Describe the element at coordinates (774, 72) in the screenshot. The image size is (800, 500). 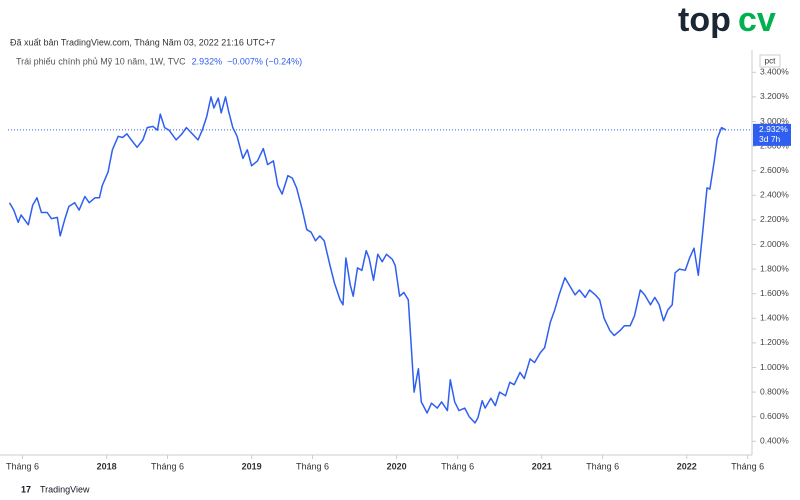
I see `y-tick-label: 3.400%` at that location.